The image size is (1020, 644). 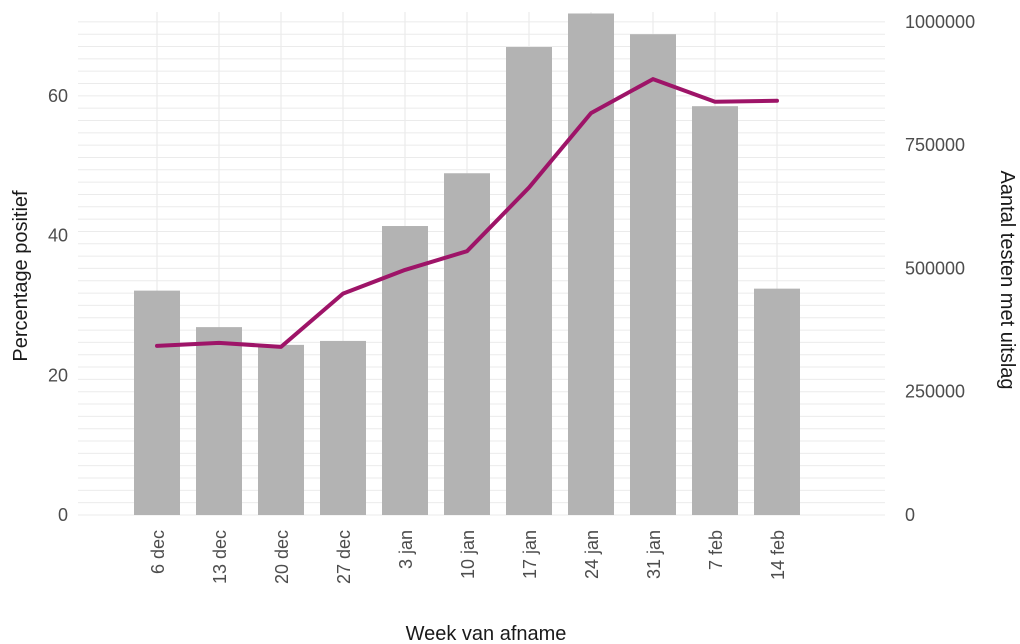 What do you see at coordinates (220, 557) in the screenshot?
I see `x-tick-label: 13 dec` at bounding box center [220, 557].